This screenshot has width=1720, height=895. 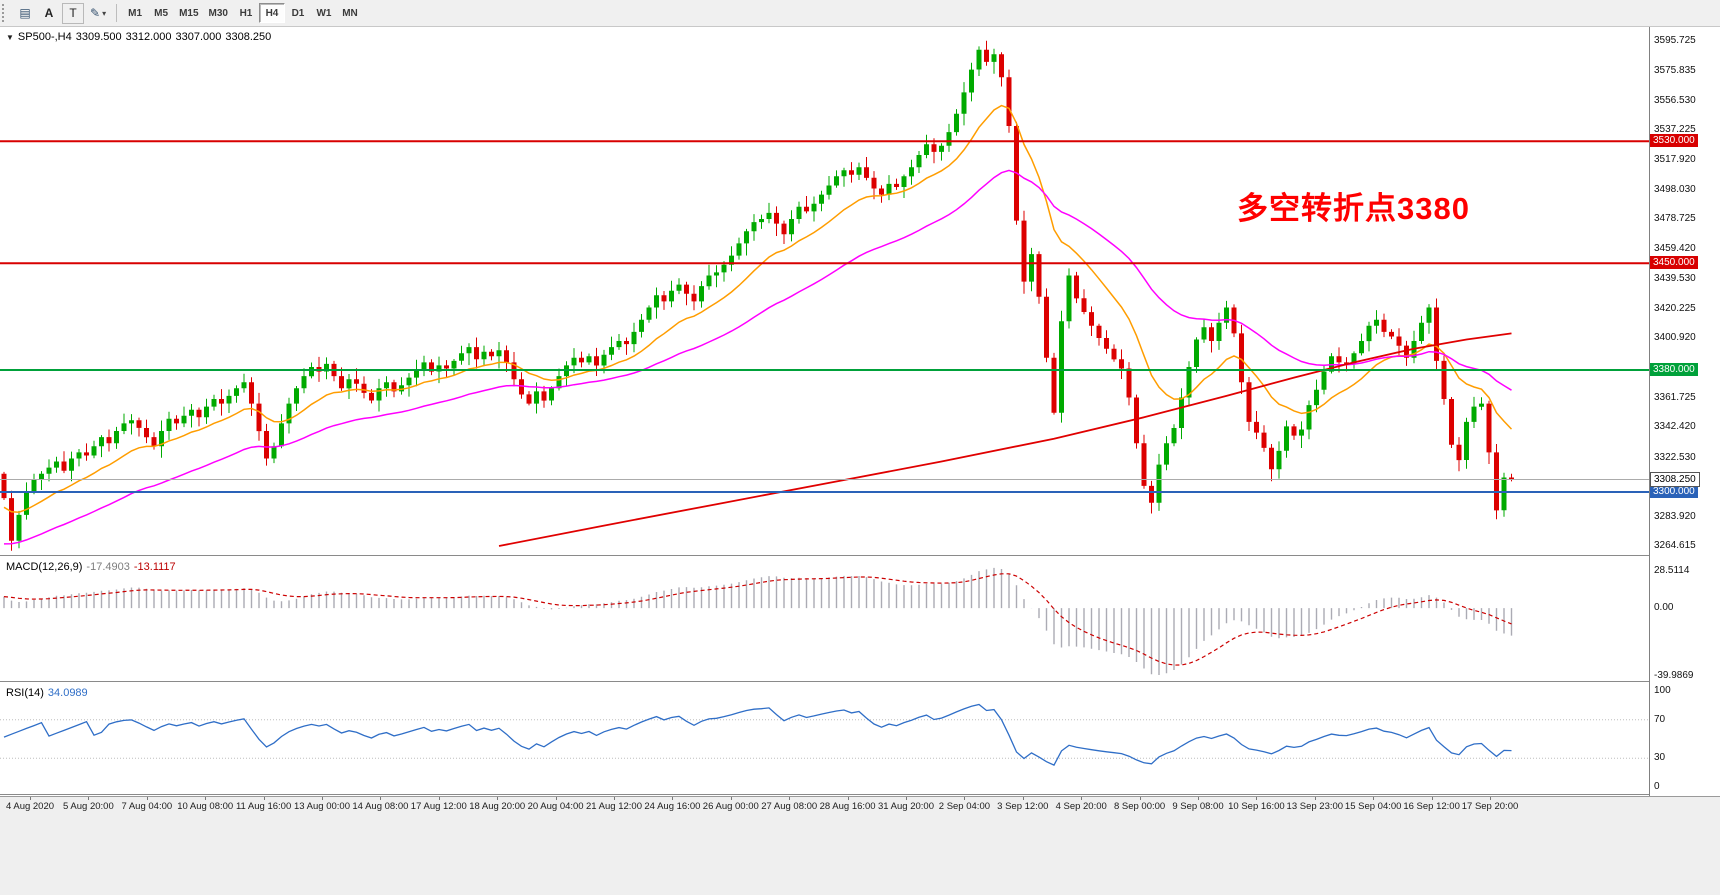 I want to click on price-axis-label: 3400.920, so click(x=1675, y=338).